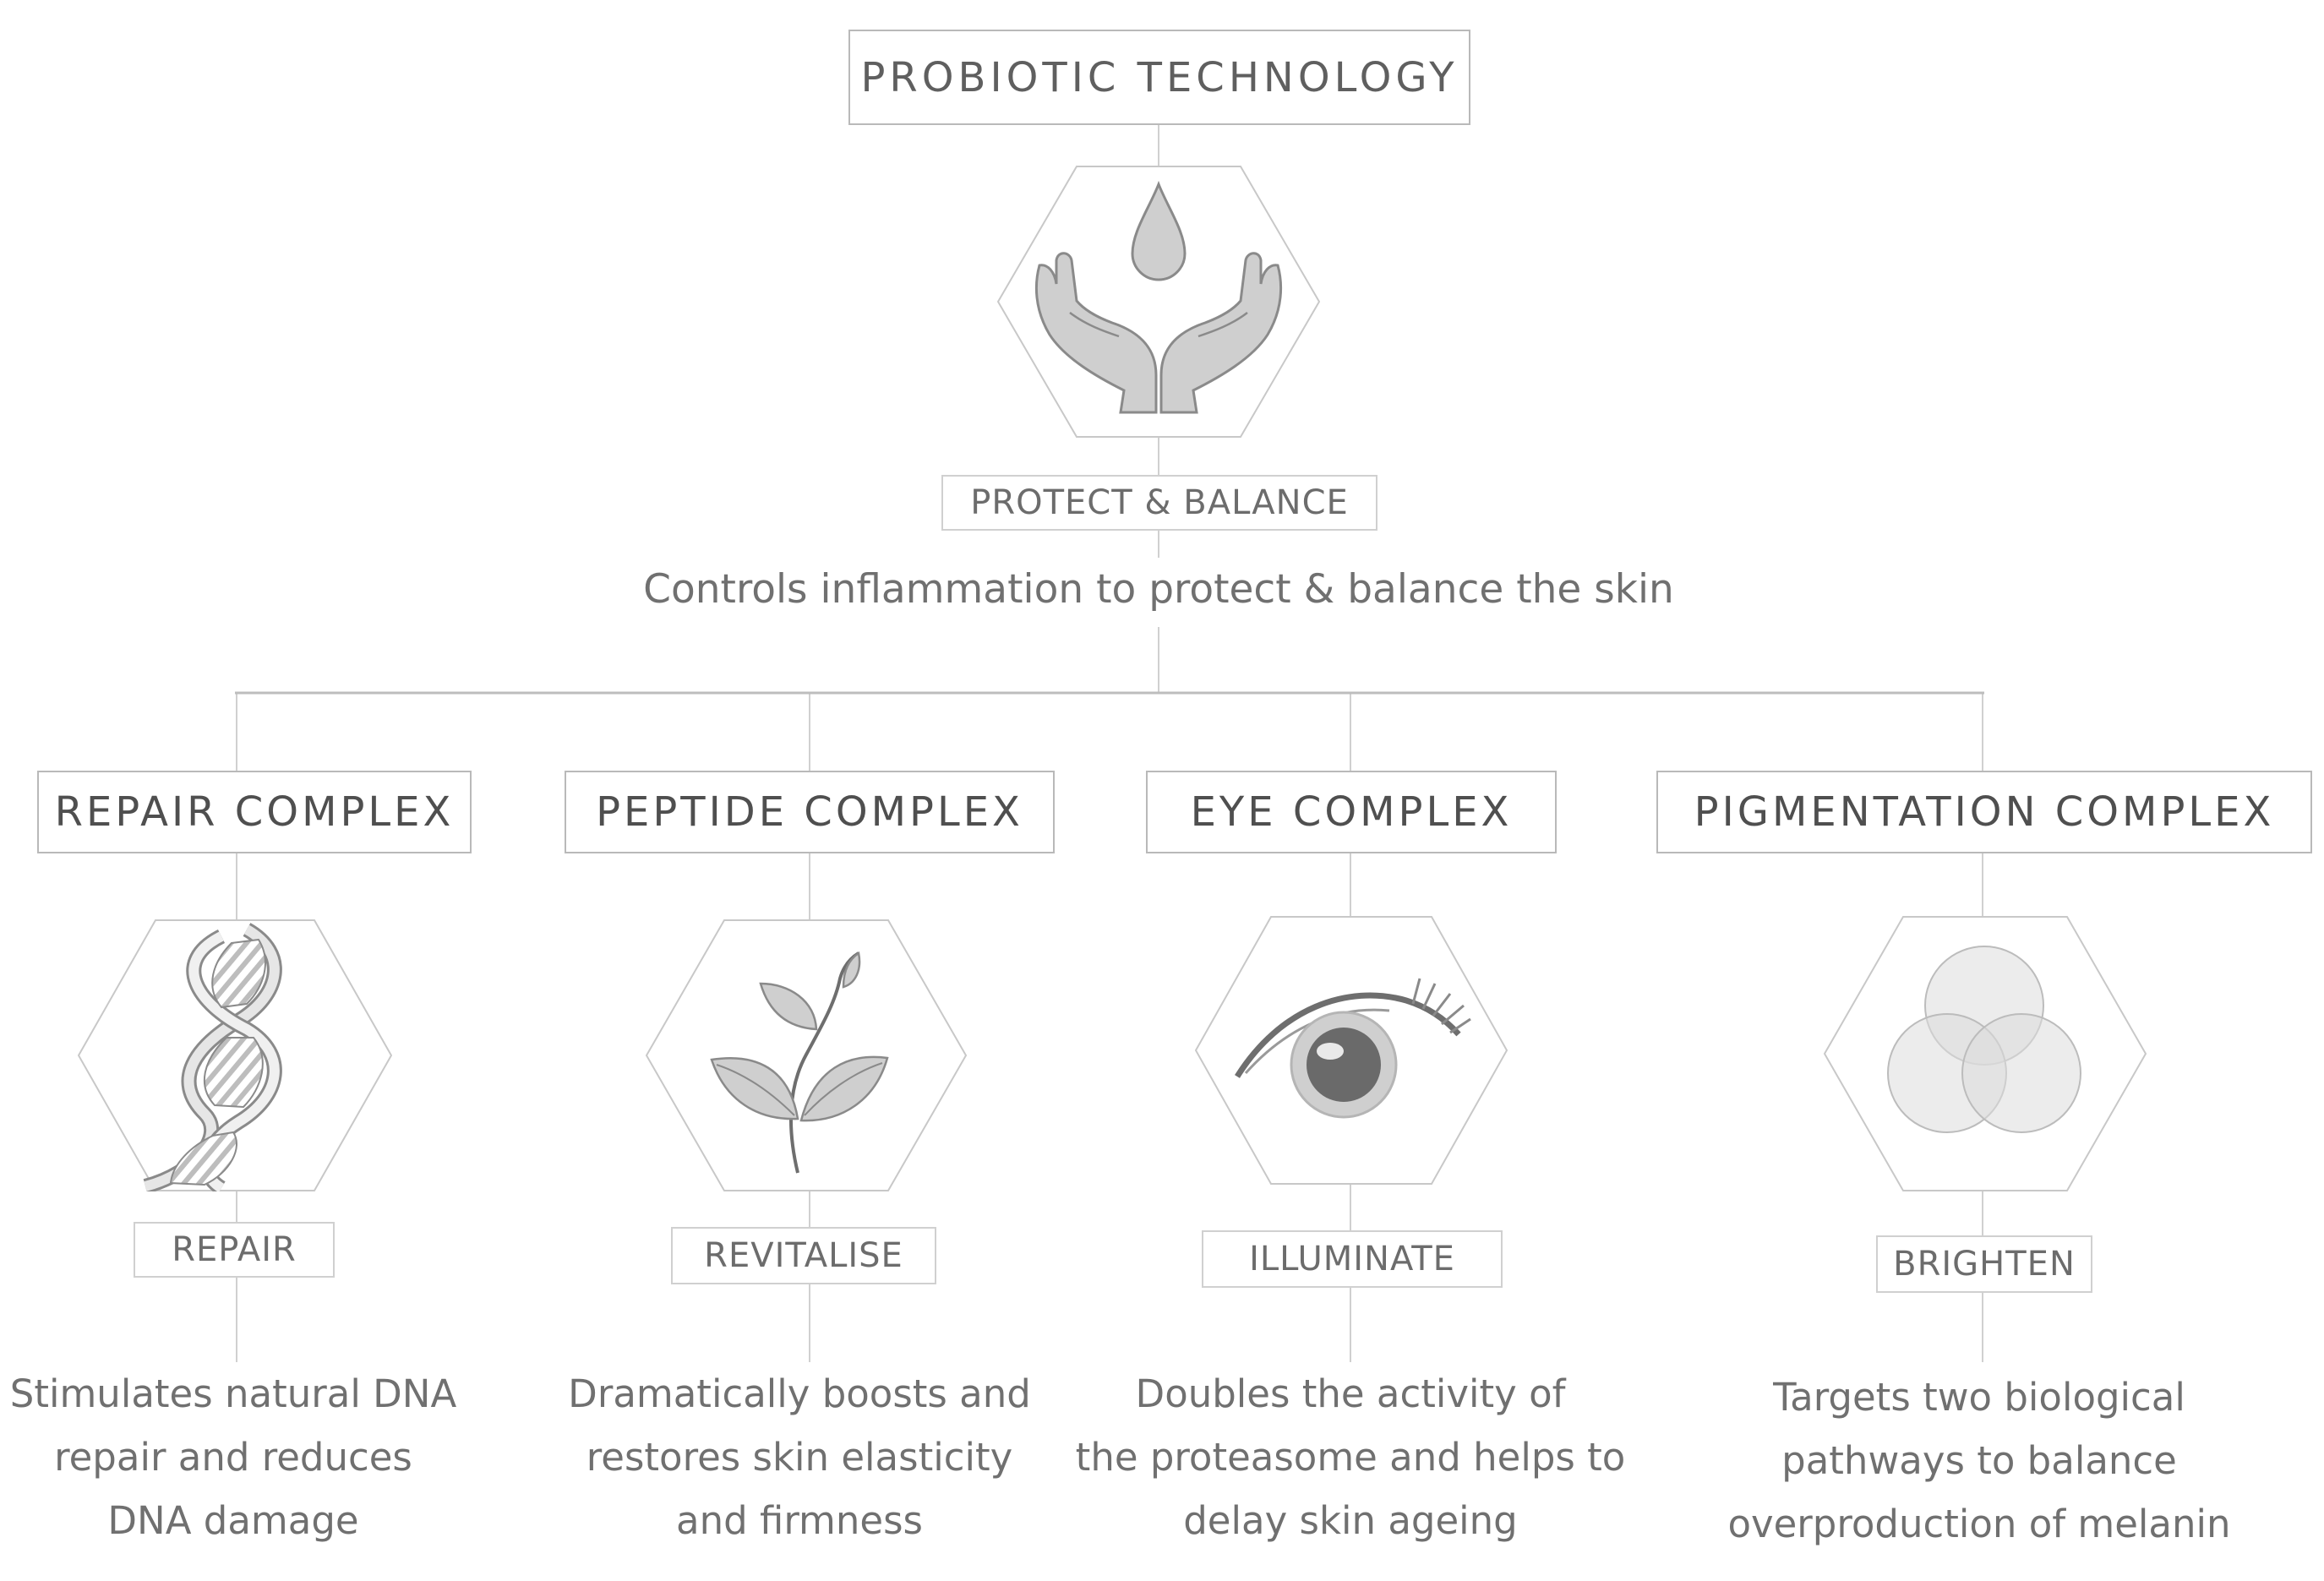 The height and width of the screenshot is (1581, 2324). I want to click on complex-title: EYE COMPLEX, so click(1351, 812).